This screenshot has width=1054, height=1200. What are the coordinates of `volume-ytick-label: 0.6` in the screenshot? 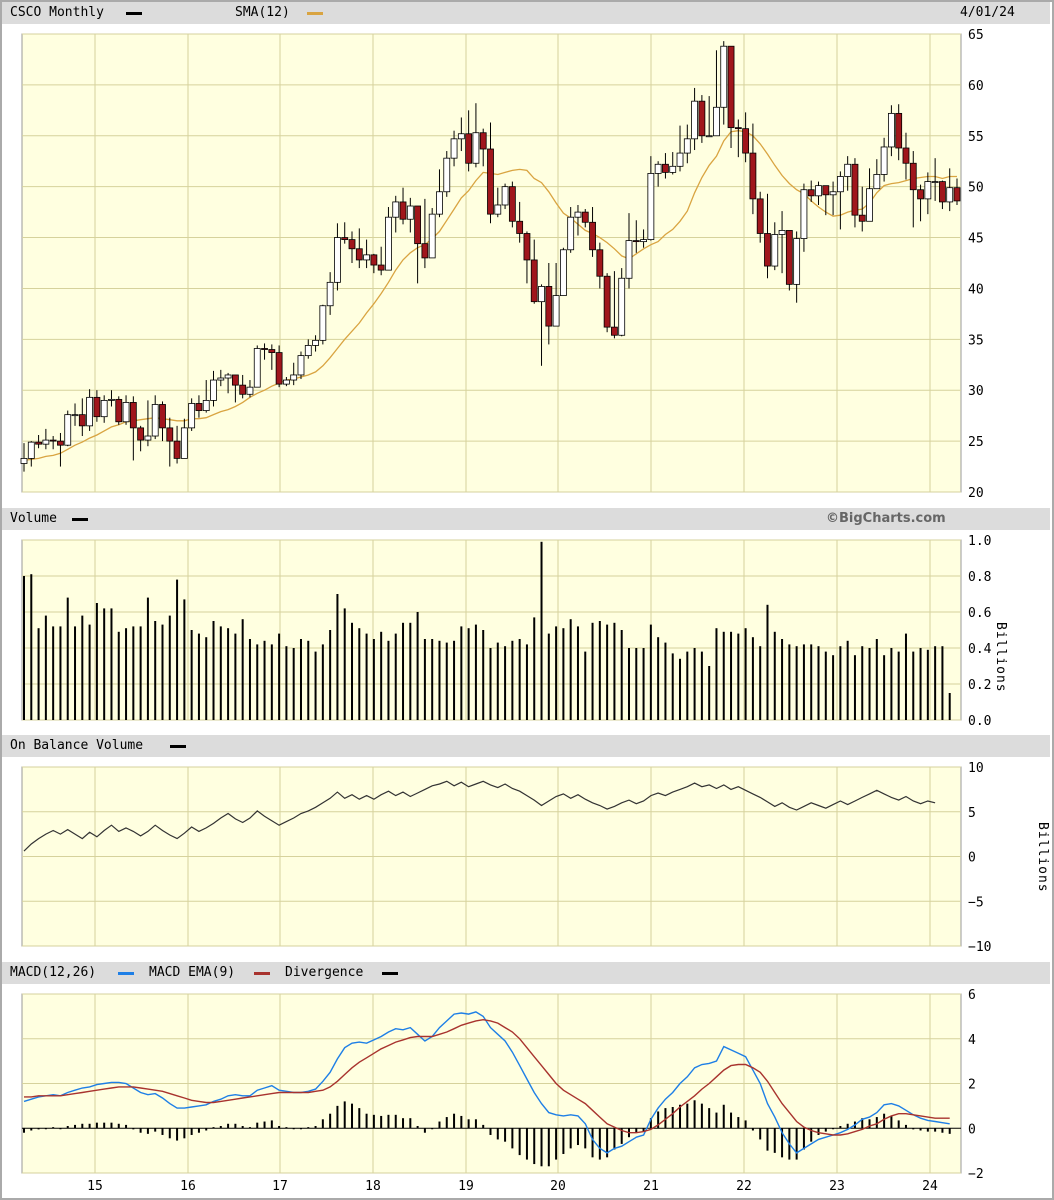 It's located at (979, 613).